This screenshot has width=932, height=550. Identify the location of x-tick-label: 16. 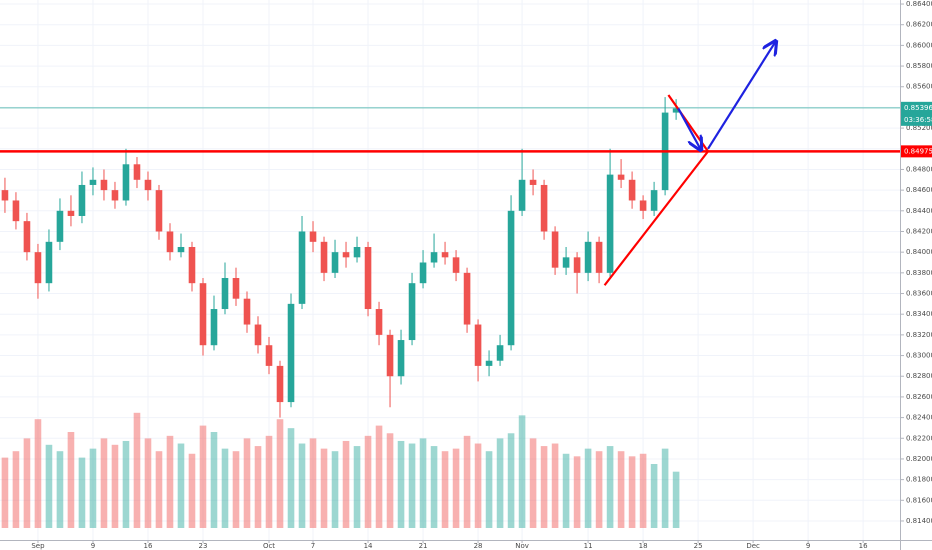
(148, 546).